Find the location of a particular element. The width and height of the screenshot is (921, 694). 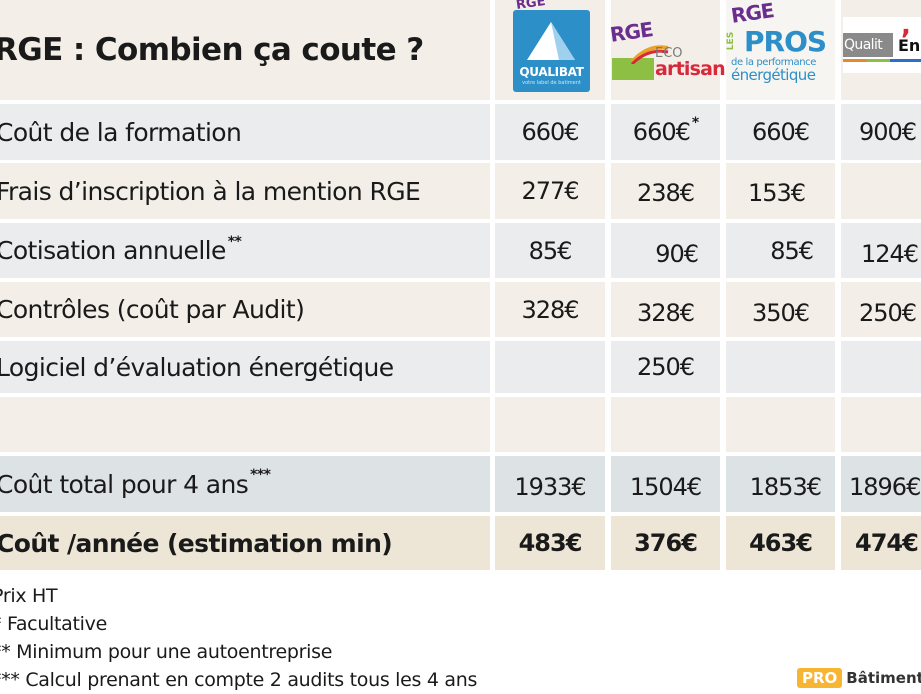

cell-logiciel-qualitenr is located at coordinates (881, 367).